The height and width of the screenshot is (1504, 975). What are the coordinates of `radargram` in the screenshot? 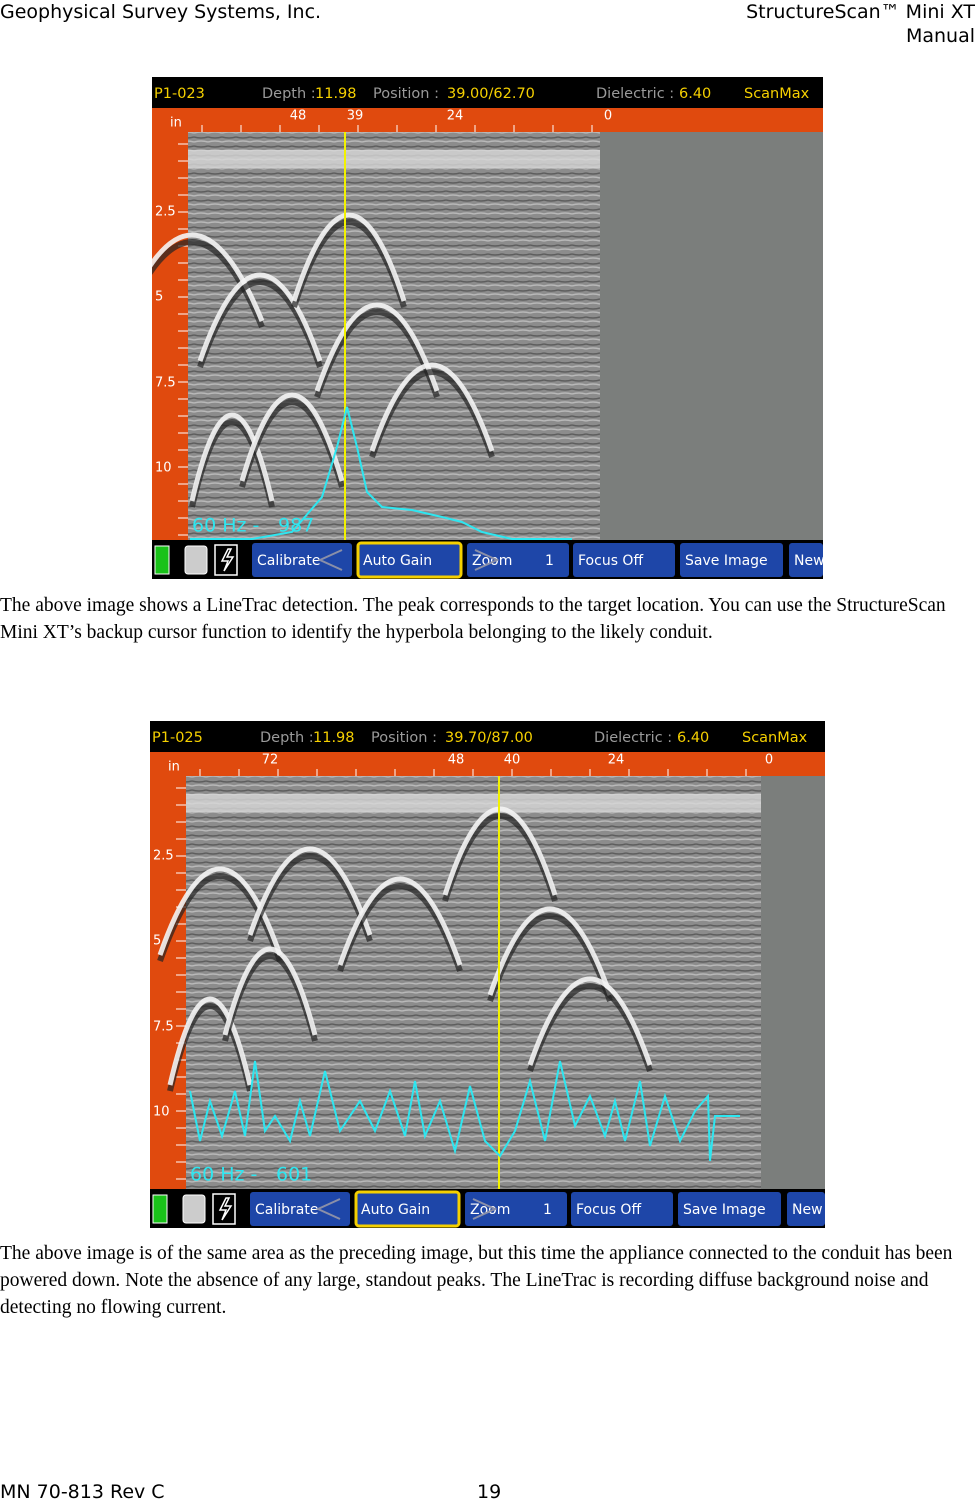 It's located at (394, 336).